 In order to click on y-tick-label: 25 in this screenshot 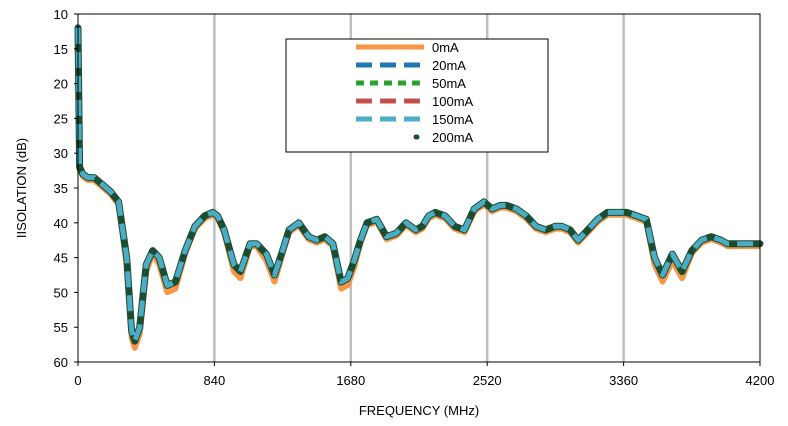, I will do `click(61, 118)`.